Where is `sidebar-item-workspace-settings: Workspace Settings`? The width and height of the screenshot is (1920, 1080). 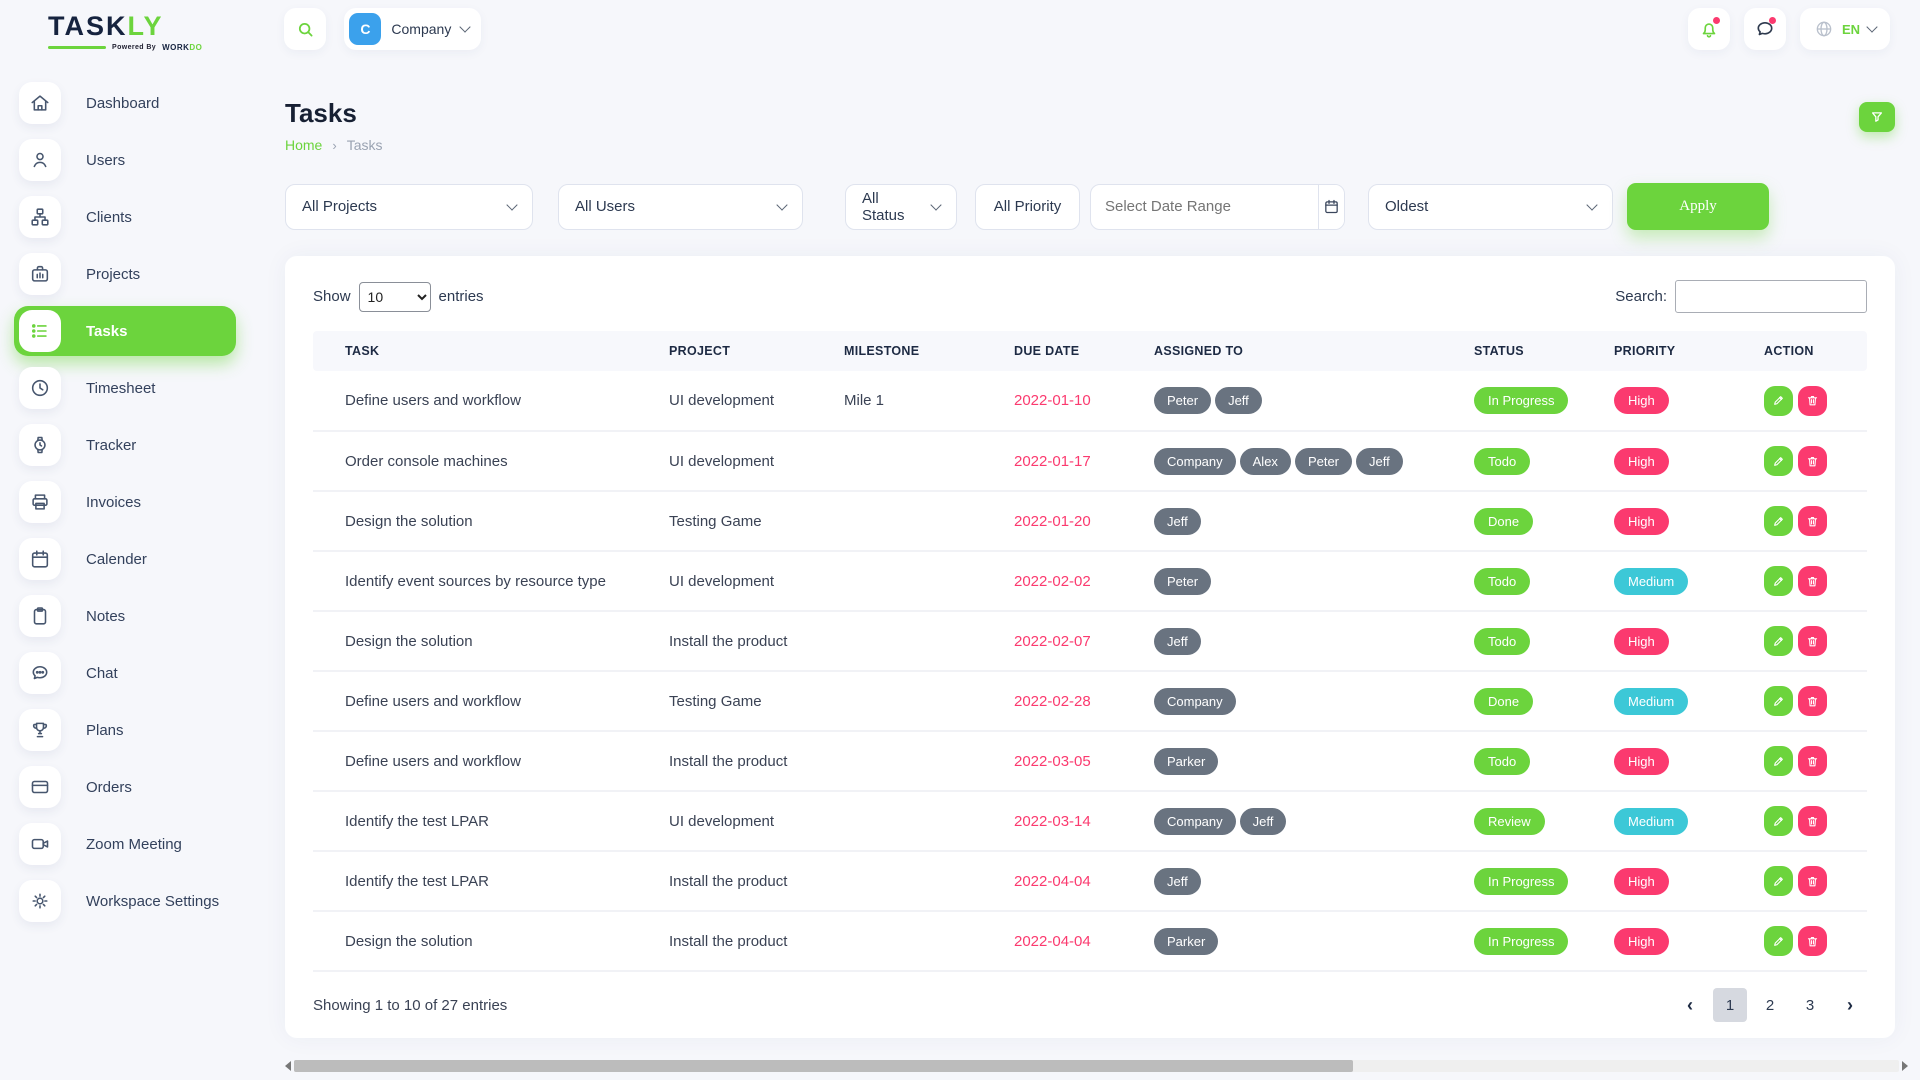
sidebar-item-workspace-settings: Workspace Settings is located at coordinates (125, 901).